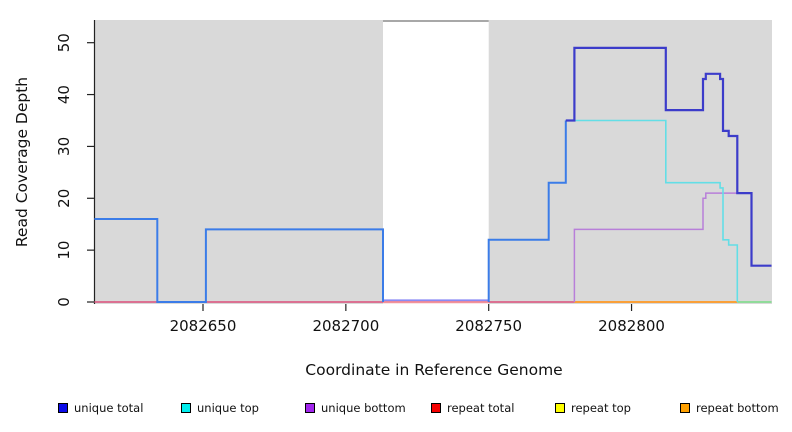 The width and height of the screenshot is (792, 432). I want to click on x-tick-label: 2082800, so click(631, 326).